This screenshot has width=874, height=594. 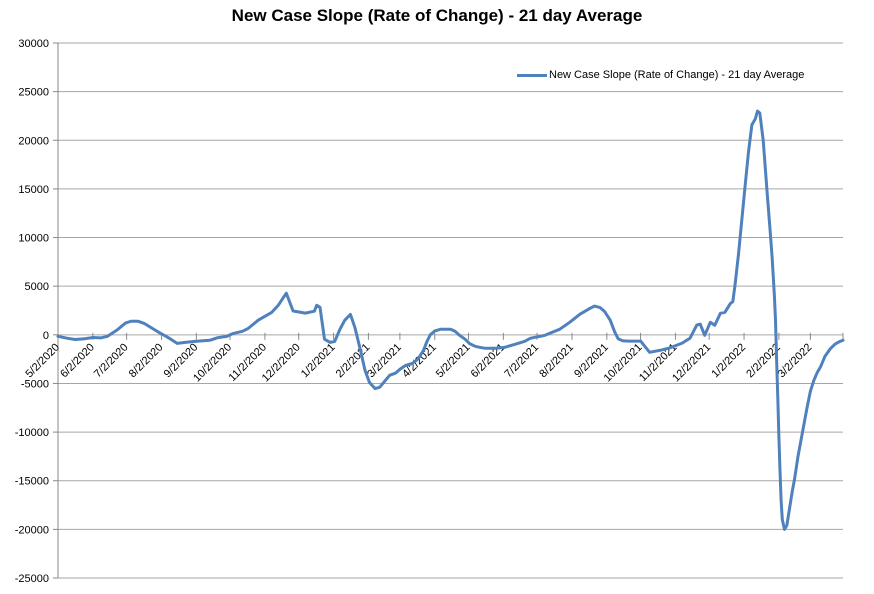 What do you see at coordinates (318, 360) in the screenshot?
I see `x-axis-tick-label: 1/2/2021` at bounding box center [318, 360].